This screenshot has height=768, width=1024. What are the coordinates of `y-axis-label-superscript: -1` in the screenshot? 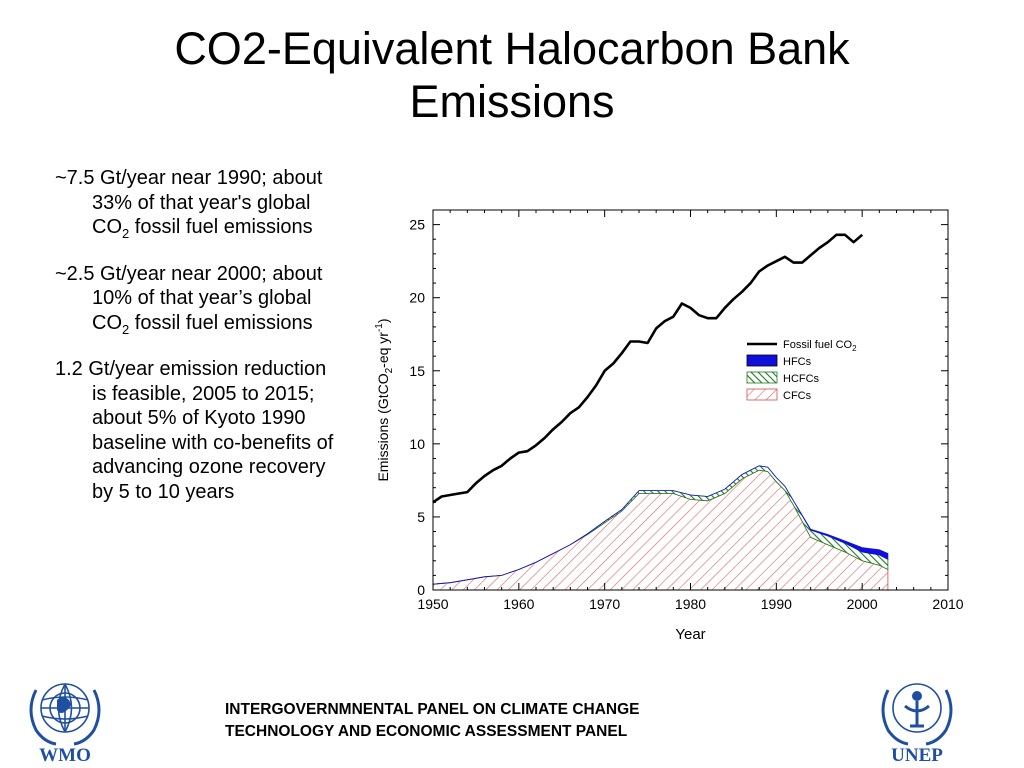 It's located at (379, 327).